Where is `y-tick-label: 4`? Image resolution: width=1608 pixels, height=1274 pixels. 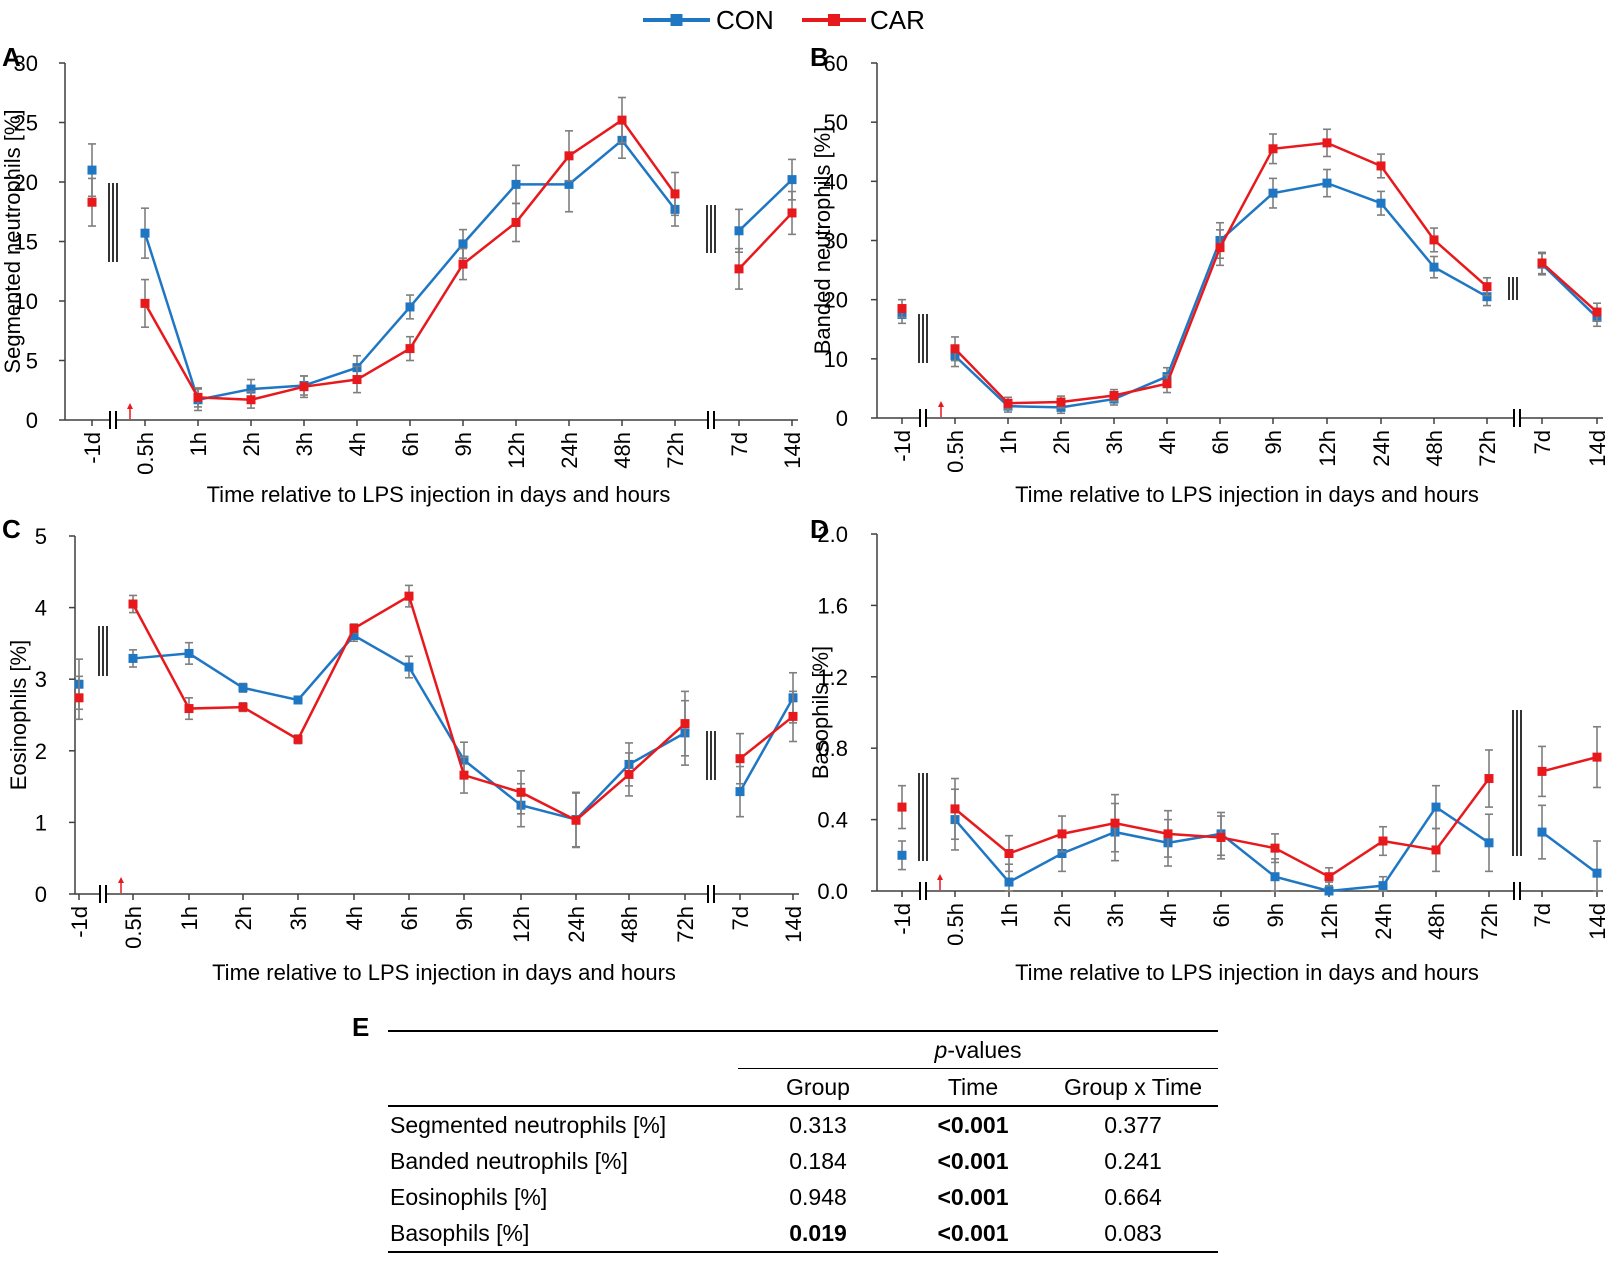
y-tick-label: 4 is located at coordinates (41, 608).